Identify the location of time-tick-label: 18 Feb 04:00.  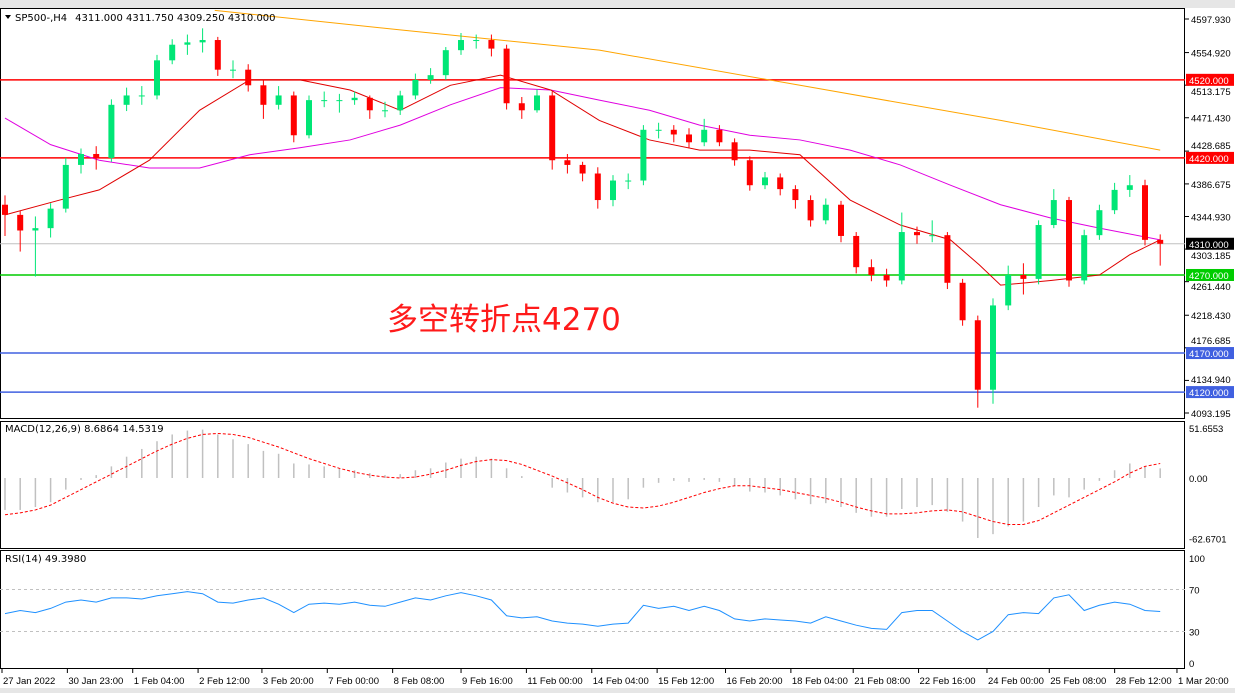
(820, 681).